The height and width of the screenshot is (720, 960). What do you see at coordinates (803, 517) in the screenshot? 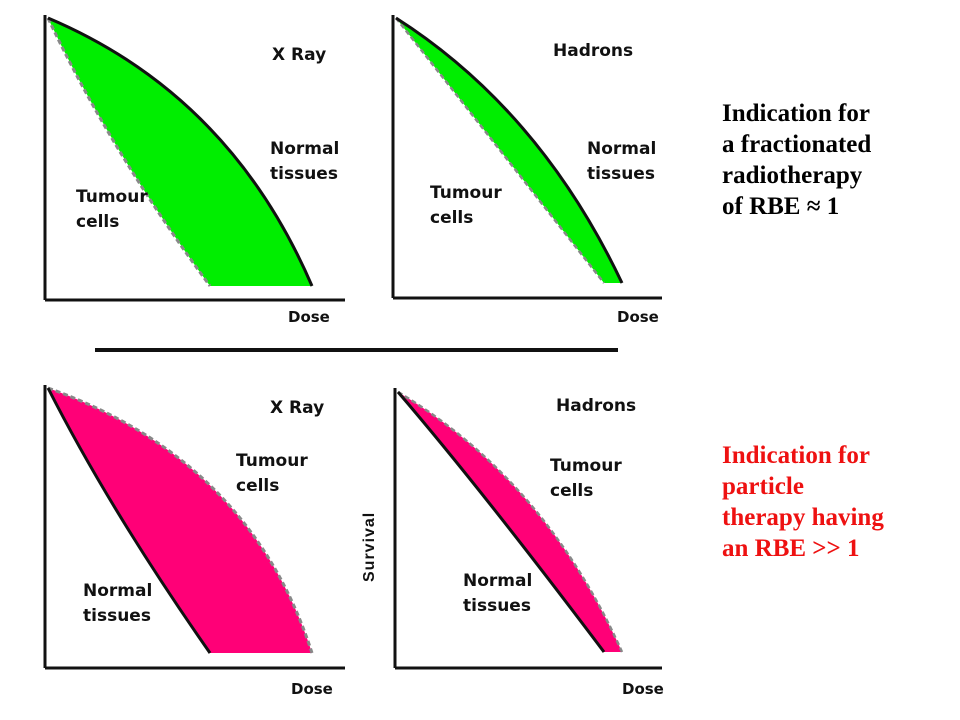
I see `indication-bottom-line3: therapy having` at bounding box center [803, 517].